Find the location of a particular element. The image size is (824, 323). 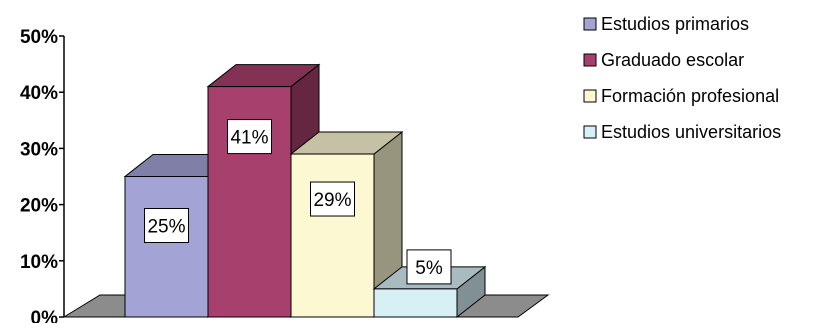

legend-item: Formación profesional is located at coordinates (681, 96).